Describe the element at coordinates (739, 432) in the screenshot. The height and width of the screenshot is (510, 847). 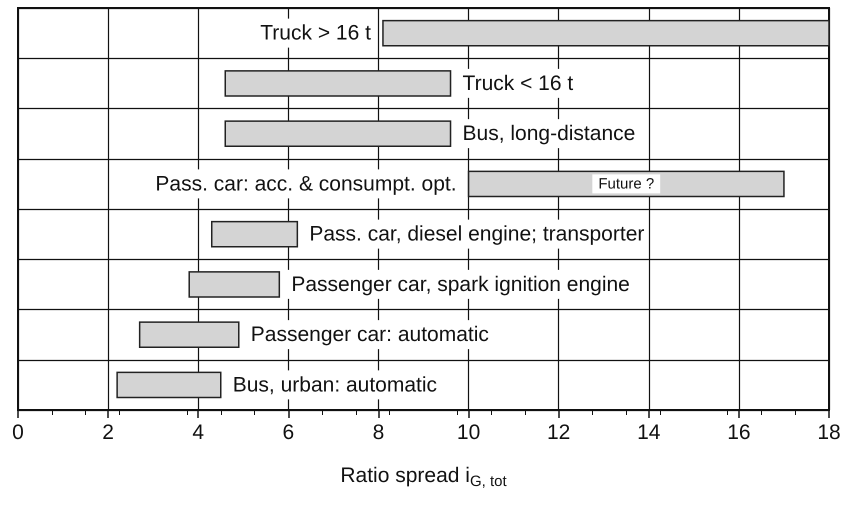
I see `x-tick-label: 16` at that location.